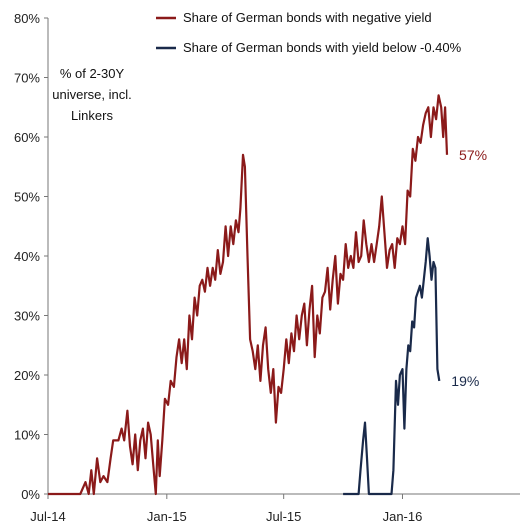 The width and height of the screenshot is (528, 530). Describe the element at coordinates (27, 435) in the screenshot. I see `y-tick-label: 10%` at that location.